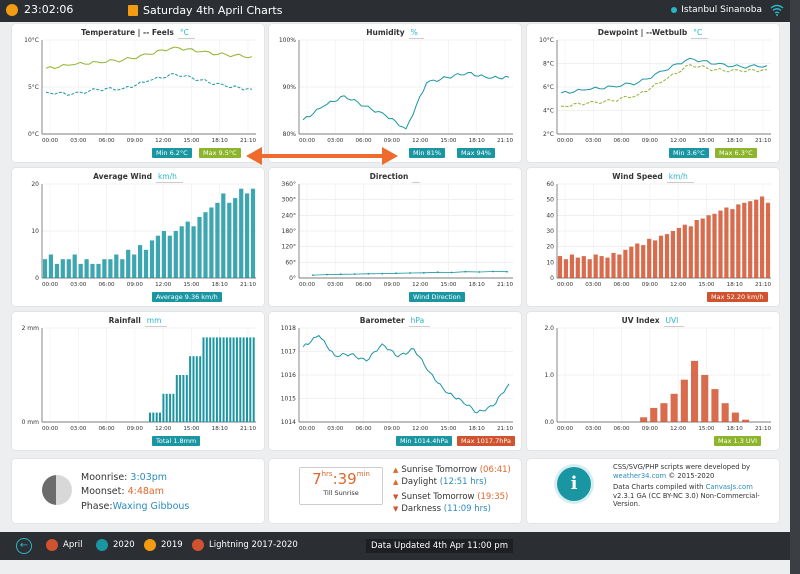 This screenshot has height=574, width=800. What do you see at coordinates (476, 153) in the screenshot?
I see `max-badge: Max 94%` at bounding box center [476, 153].